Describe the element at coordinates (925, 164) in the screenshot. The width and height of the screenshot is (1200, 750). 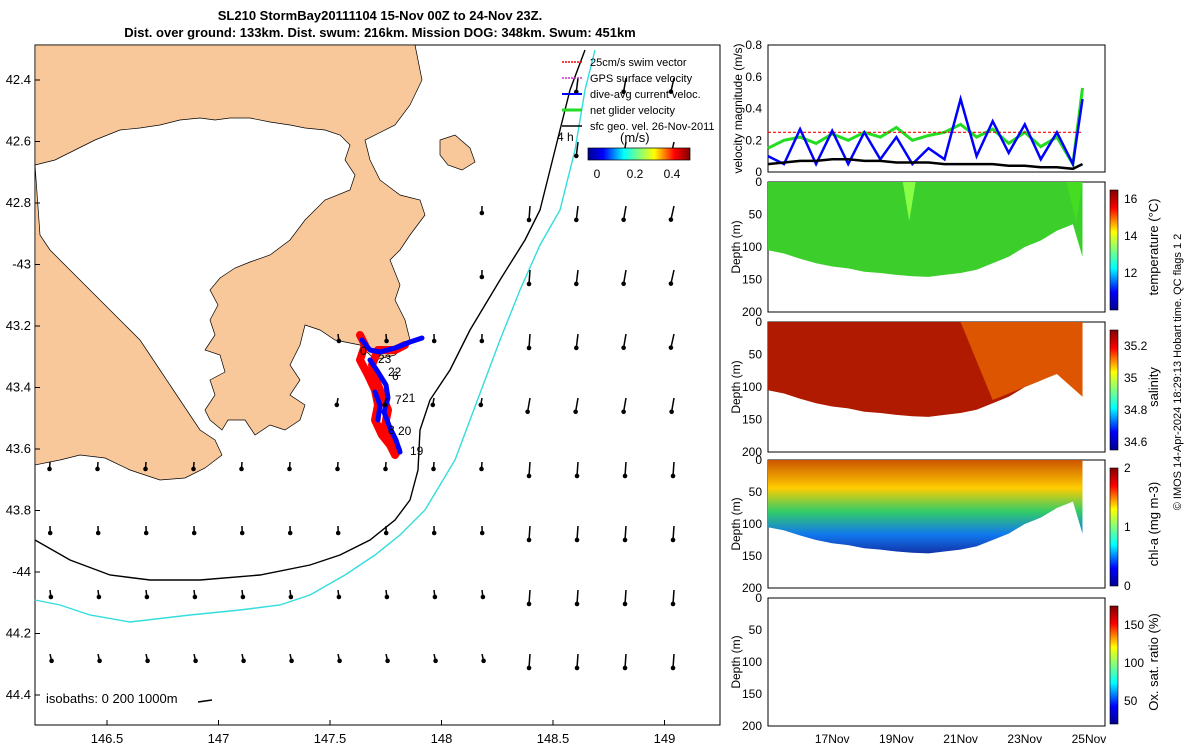
I see `sfc-geo-line` at that location.